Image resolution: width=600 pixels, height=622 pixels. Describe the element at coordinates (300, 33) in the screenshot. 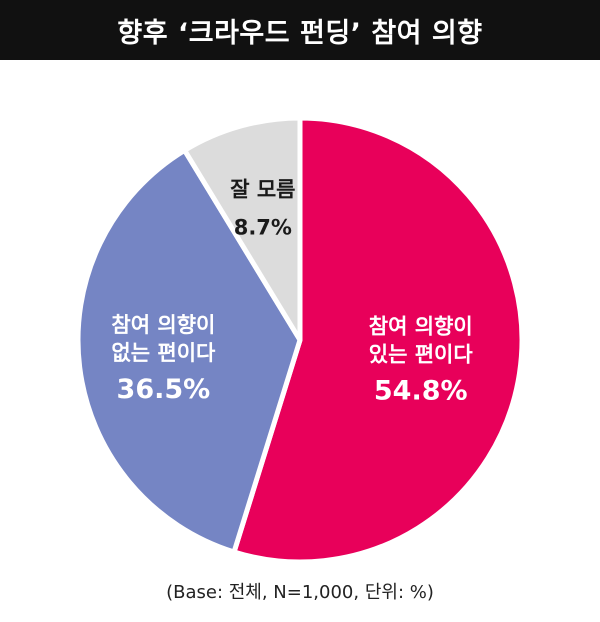

I see `chart-title: 향후 ‘크라우드 펀딩’ 참여 의향` at that location.